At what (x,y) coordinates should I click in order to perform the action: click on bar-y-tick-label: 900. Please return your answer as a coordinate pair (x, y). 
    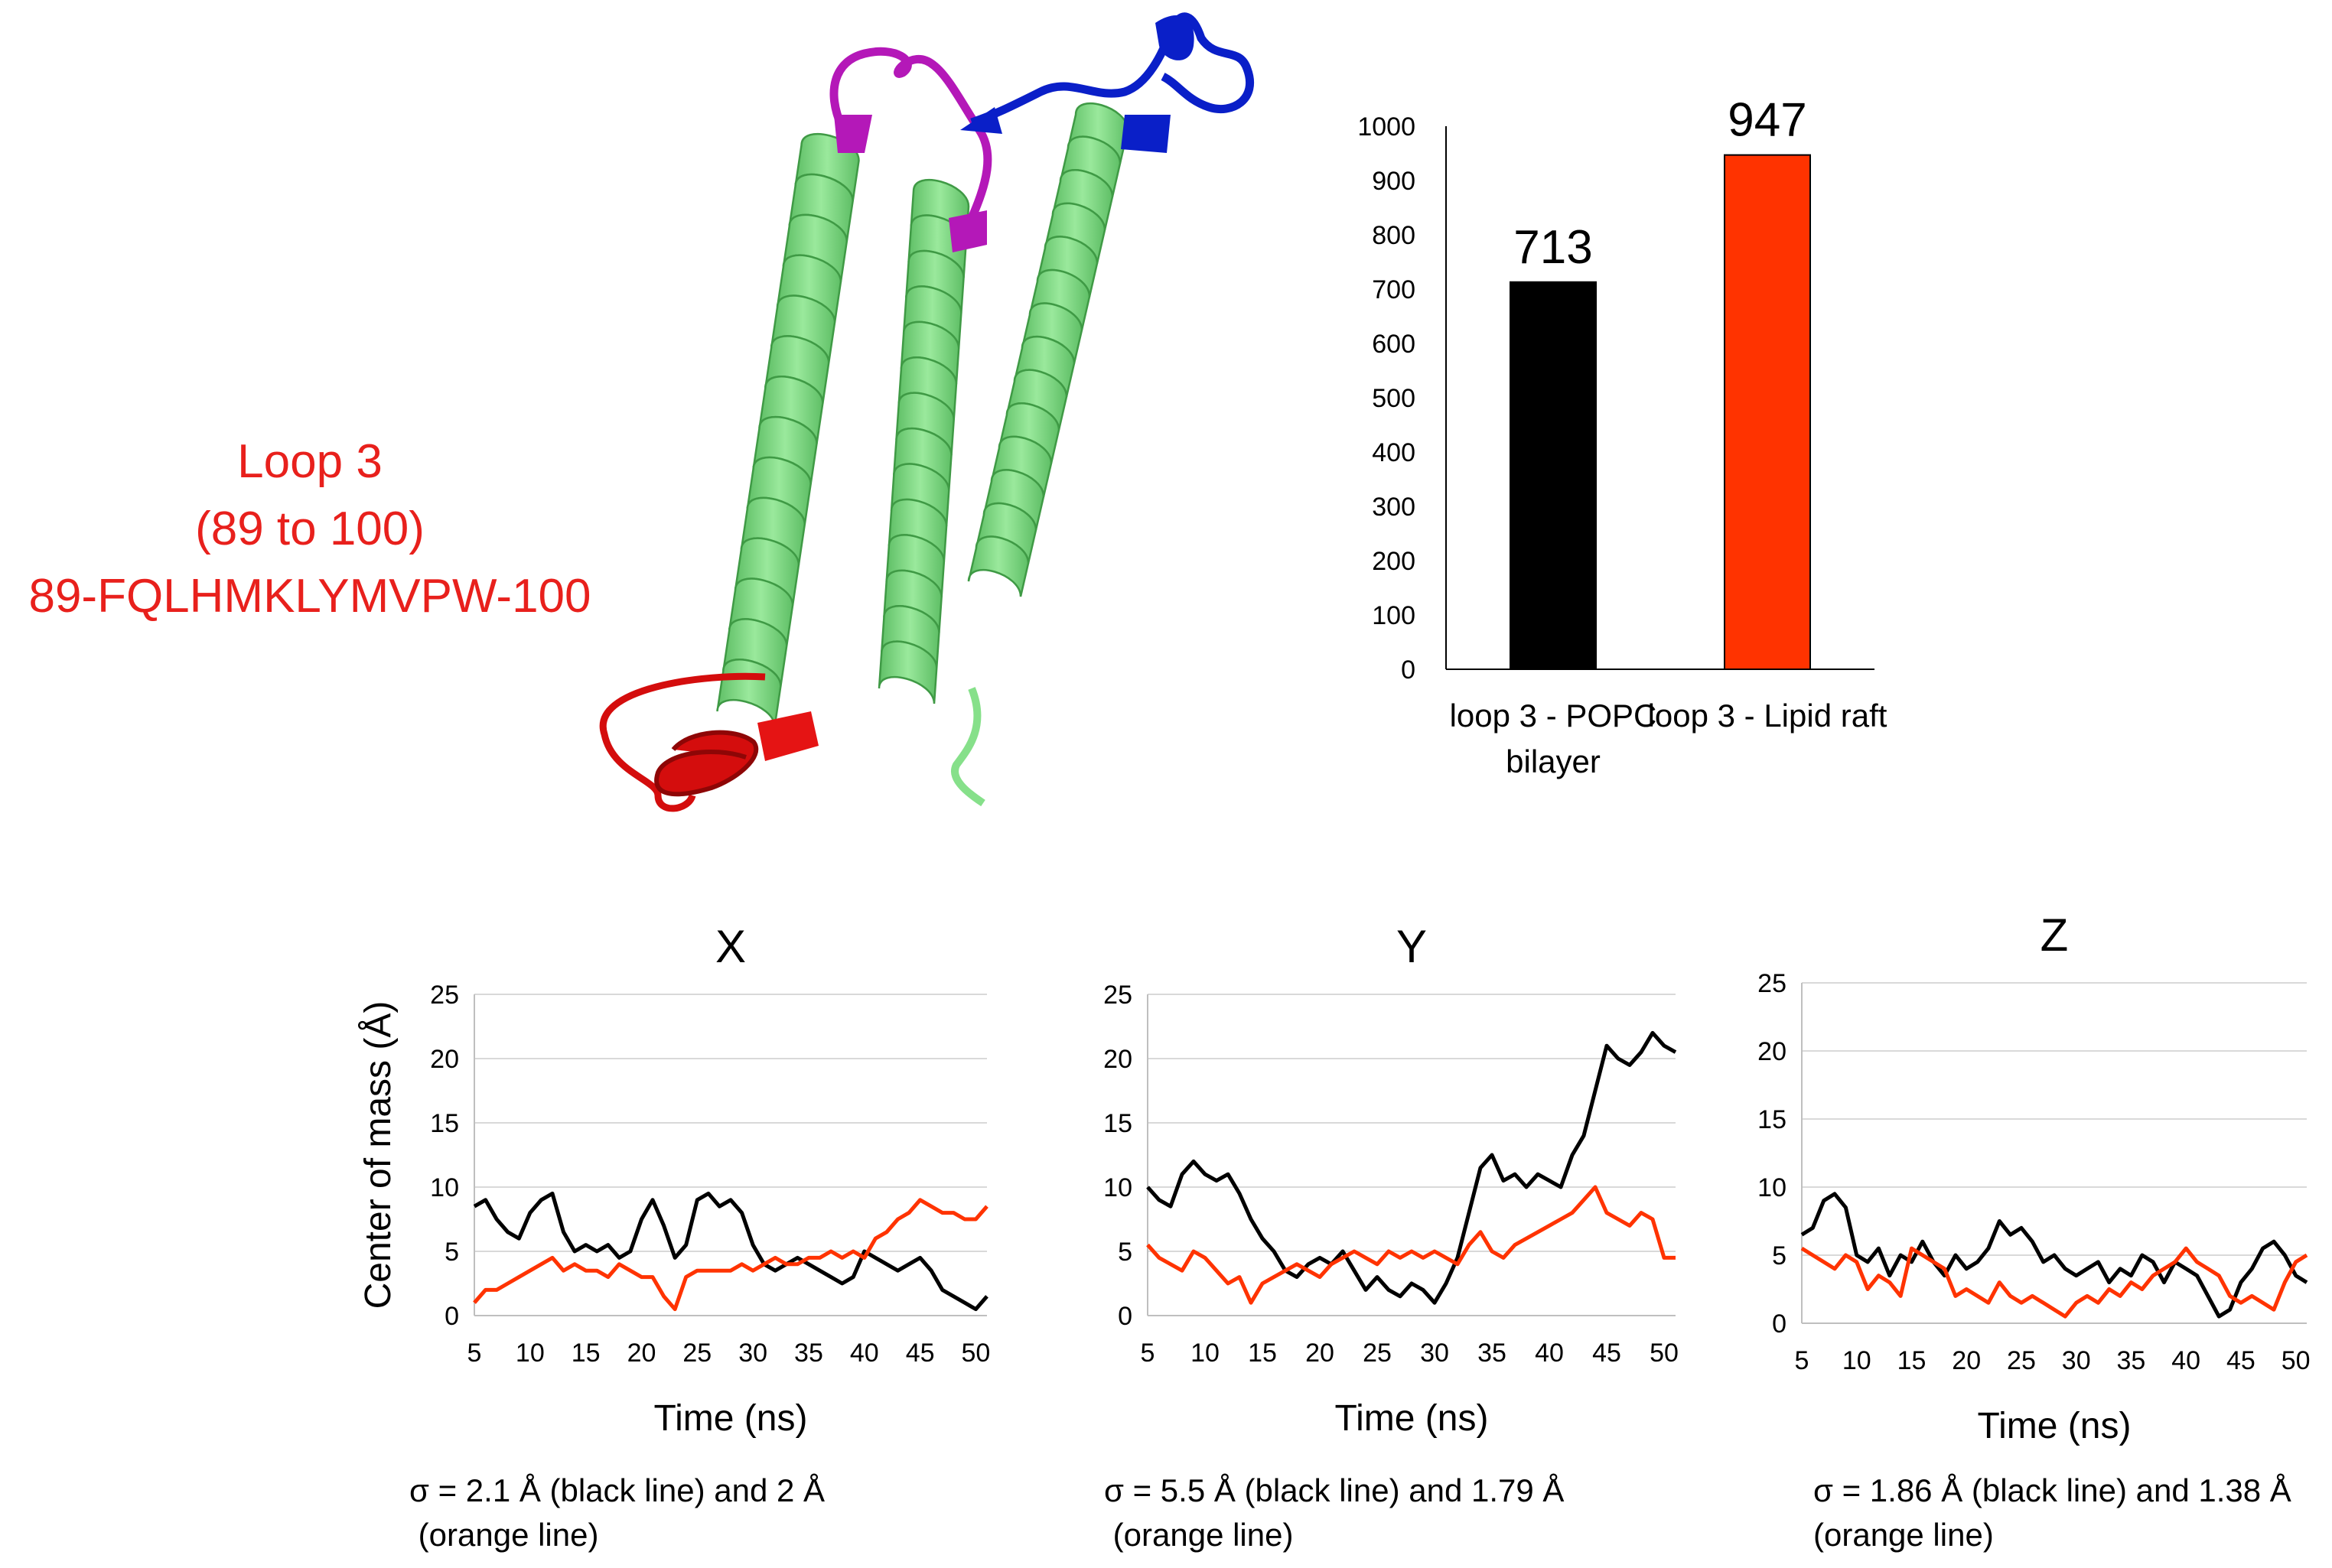
    Looking at the image, I should click on (1393, 181).